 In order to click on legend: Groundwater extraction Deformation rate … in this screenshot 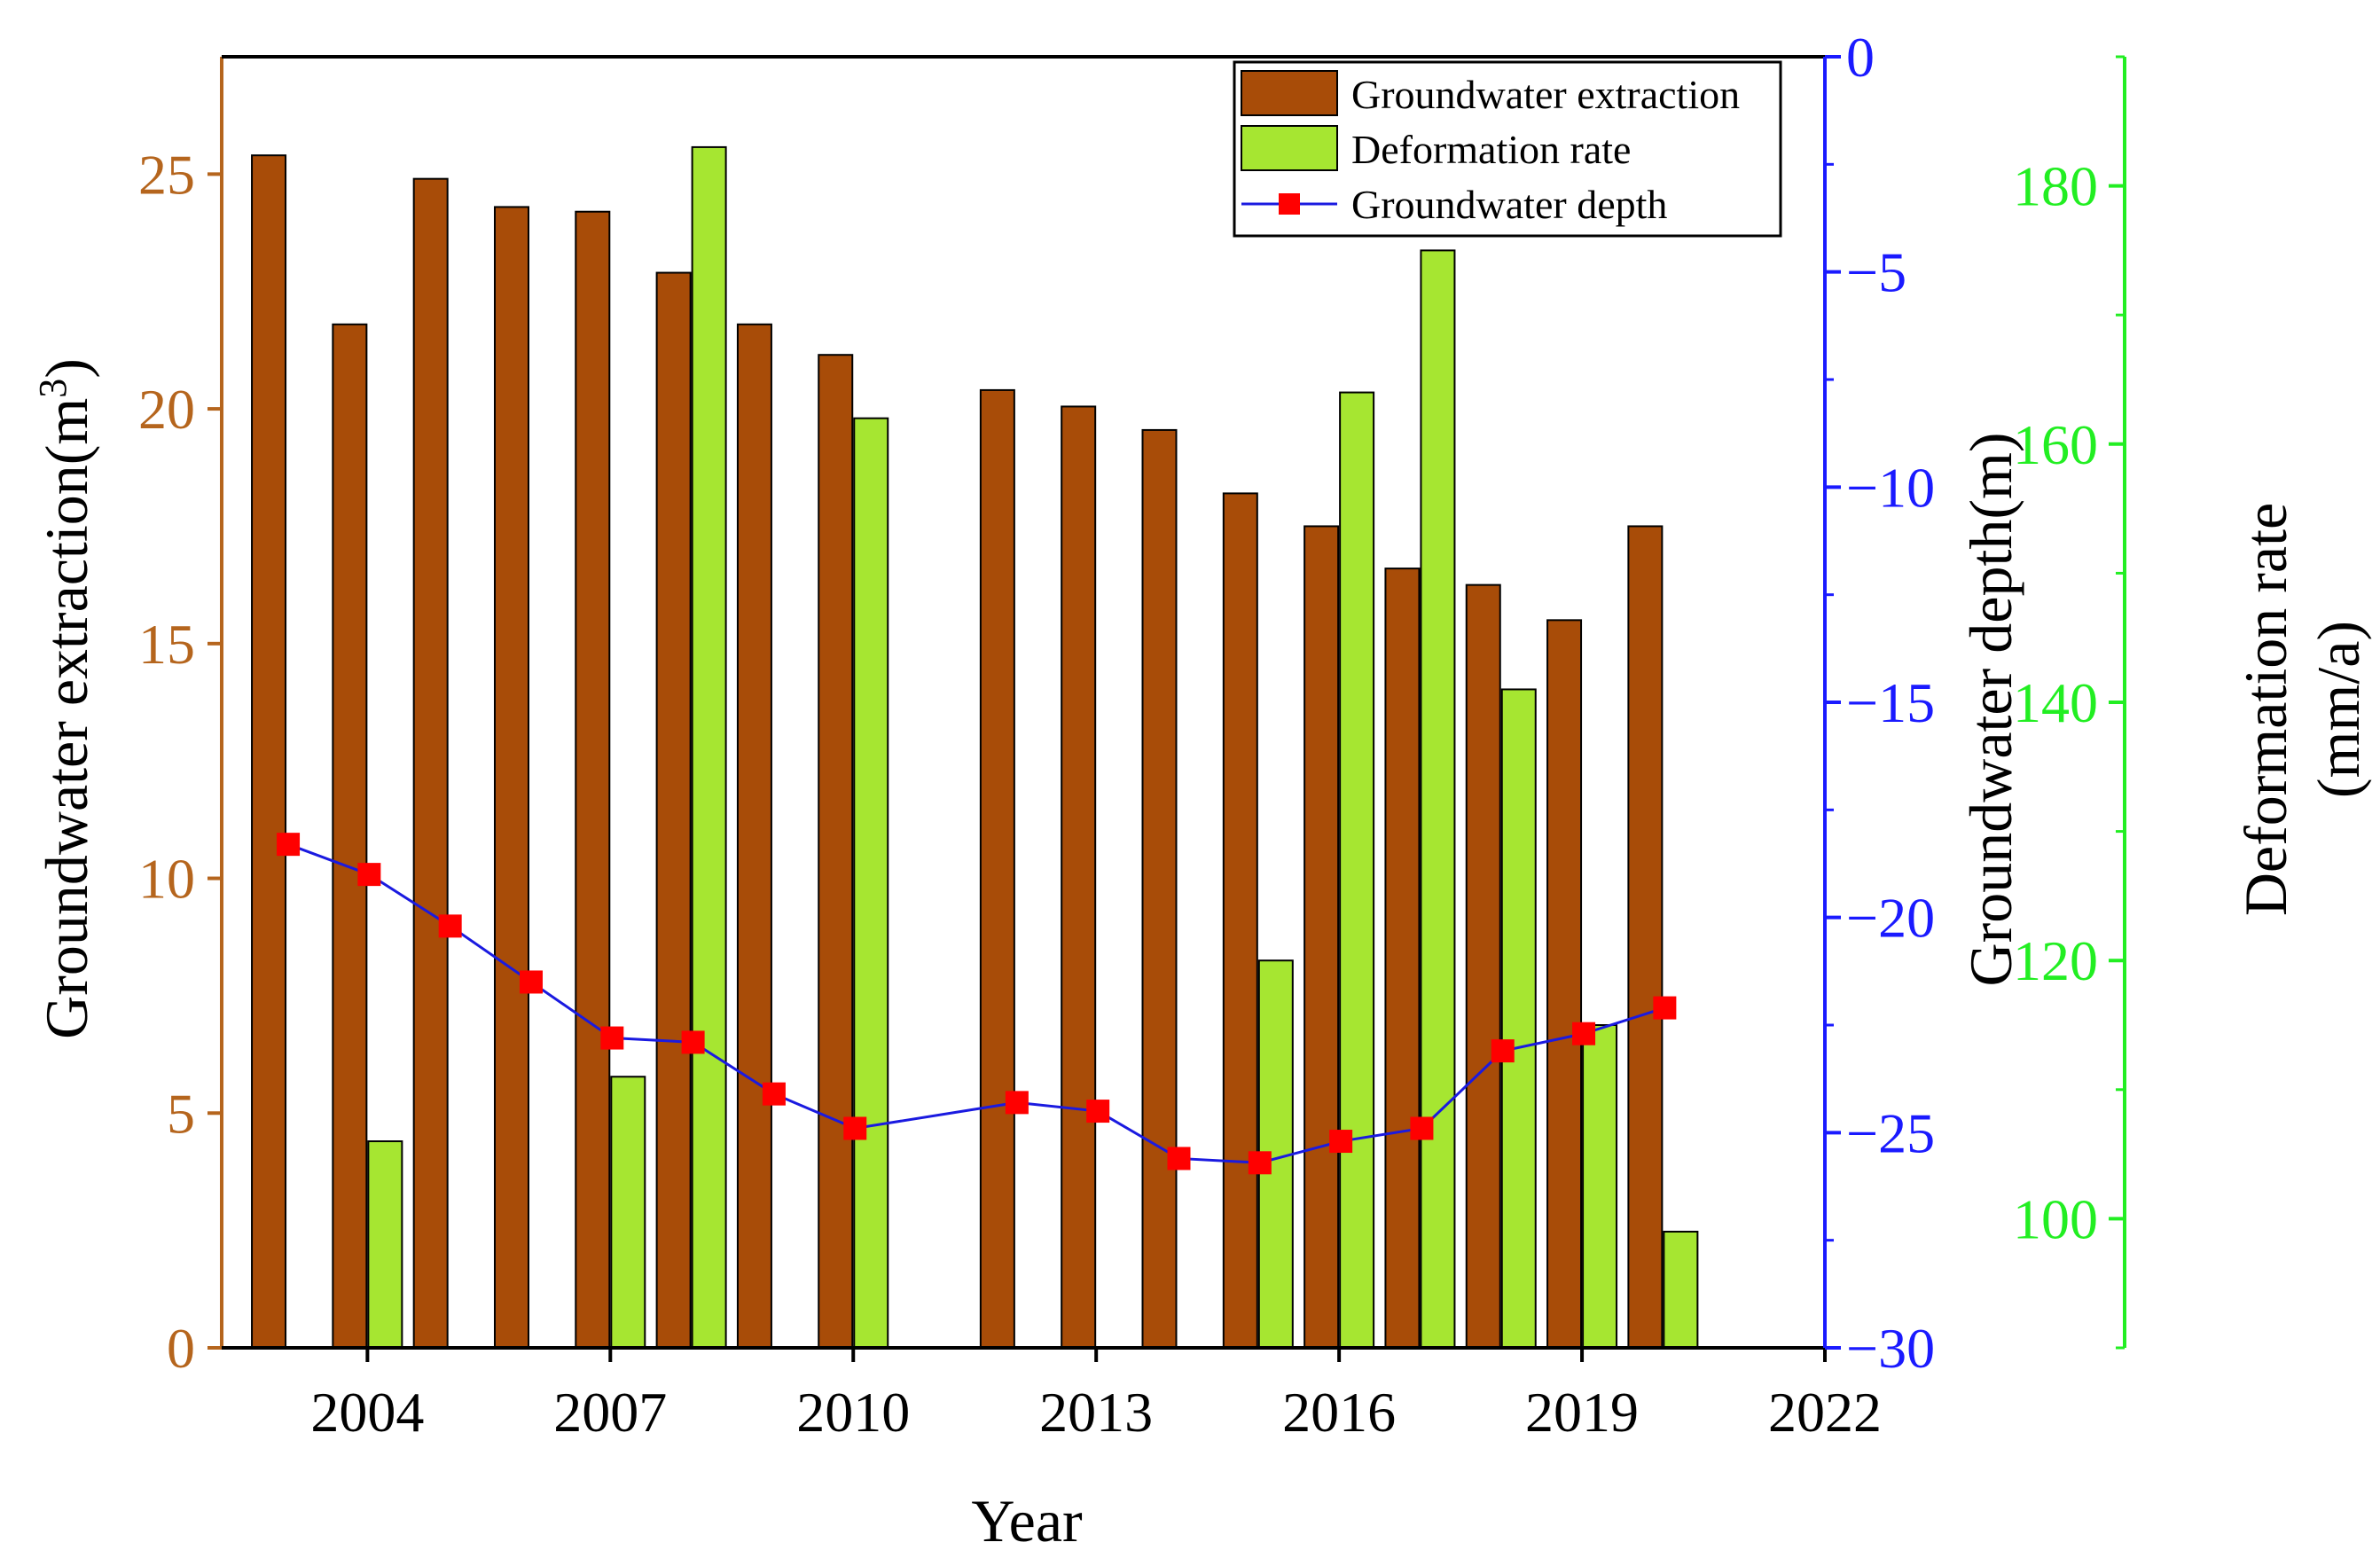, I will do `click(1507, 149)`.